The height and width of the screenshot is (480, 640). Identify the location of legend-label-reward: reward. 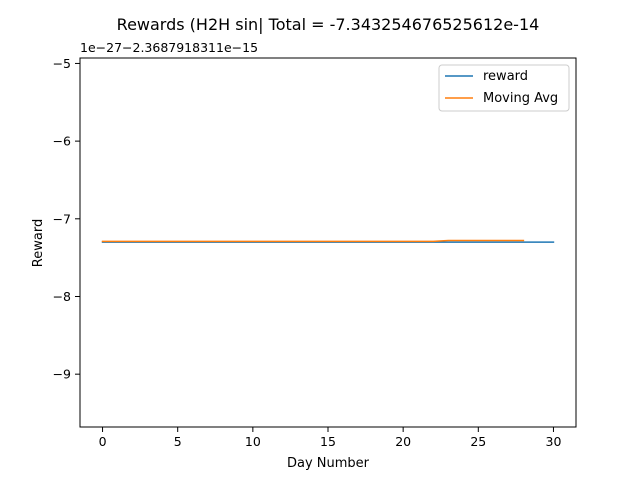
(505, 76).